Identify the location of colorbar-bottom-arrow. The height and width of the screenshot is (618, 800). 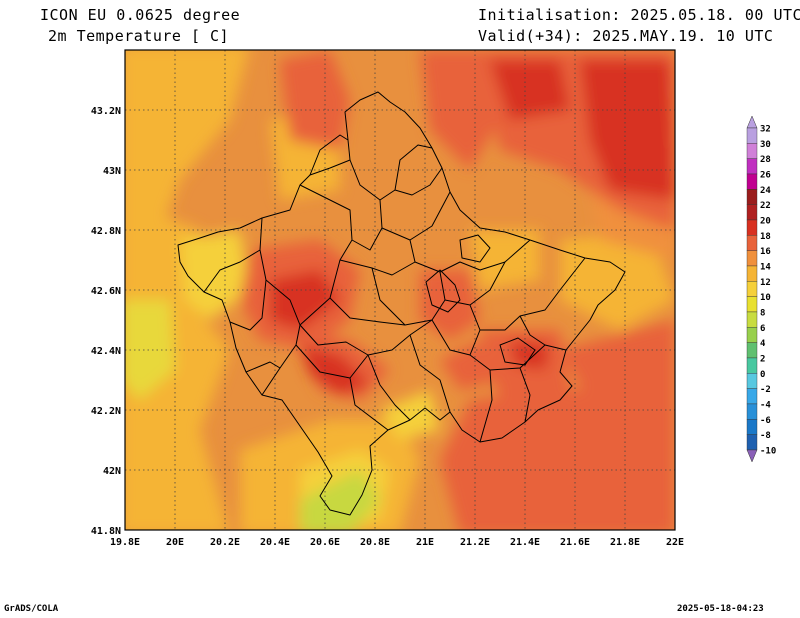
(752, 456).